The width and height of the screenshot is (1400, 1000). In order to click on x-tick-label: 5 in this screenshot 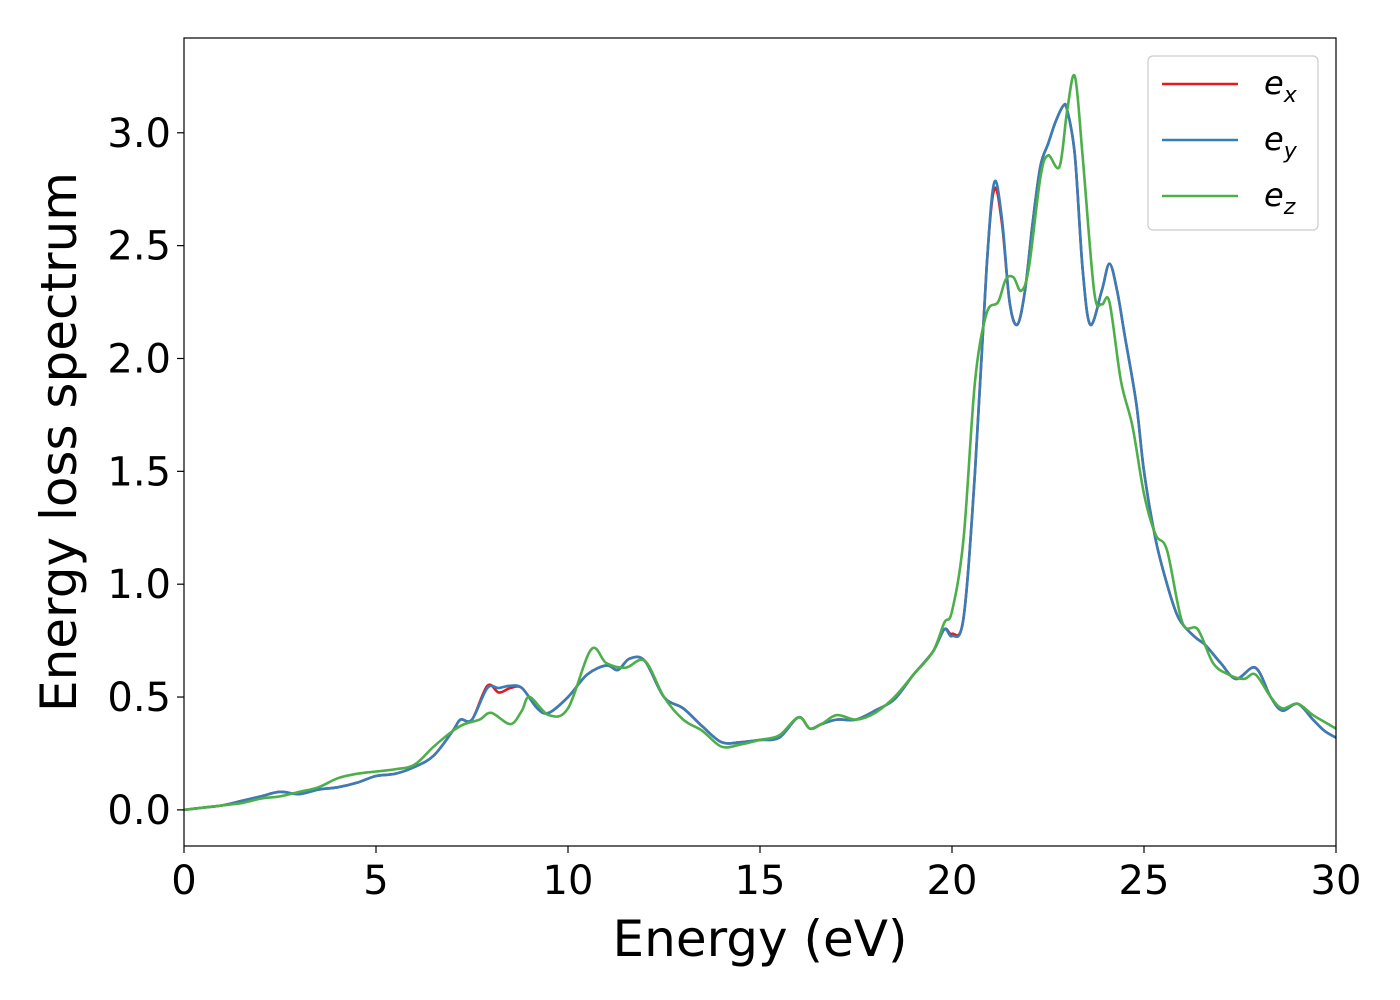, I will do `click(375, 881)`.